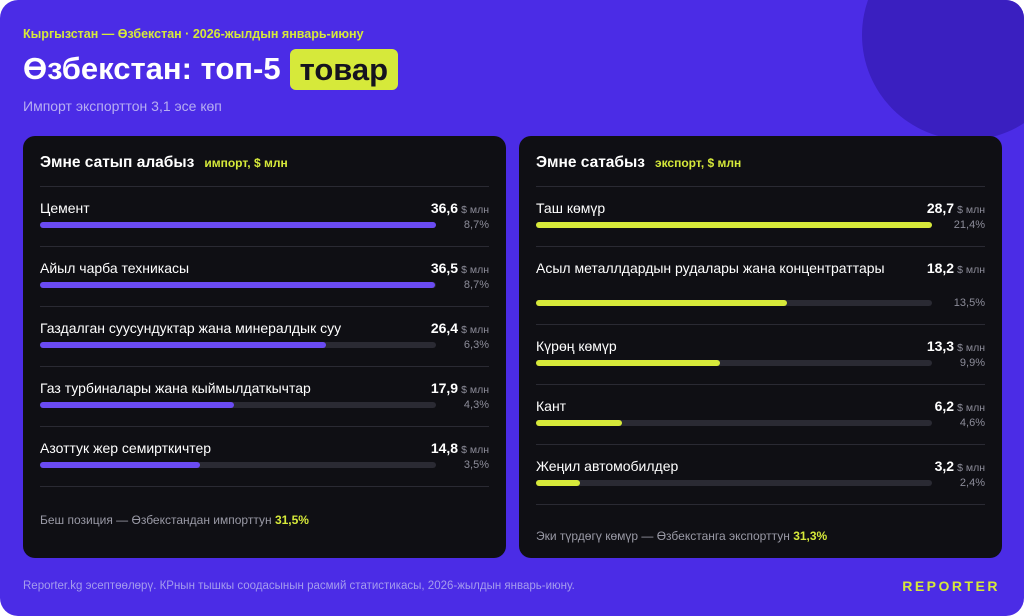  I want to click on import-footnote-value: 31,5%, so click(291, 520).